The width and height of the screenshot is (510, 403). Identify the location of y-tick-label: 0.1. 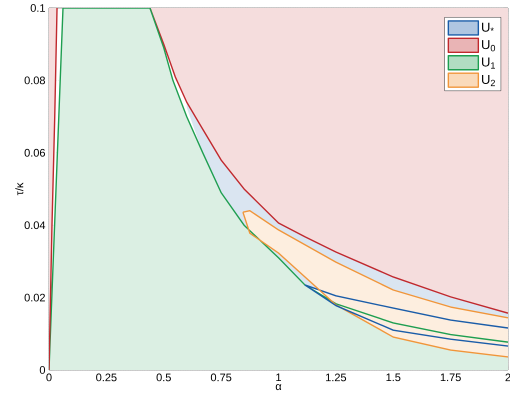
(37, 8).